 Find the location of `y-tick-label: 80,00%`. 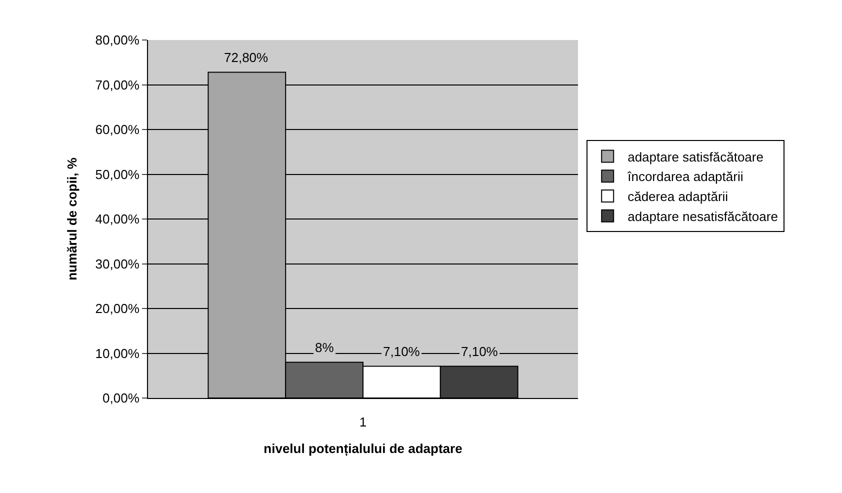

y-tick-label: 80,00% is located at coordinates (117, 40).